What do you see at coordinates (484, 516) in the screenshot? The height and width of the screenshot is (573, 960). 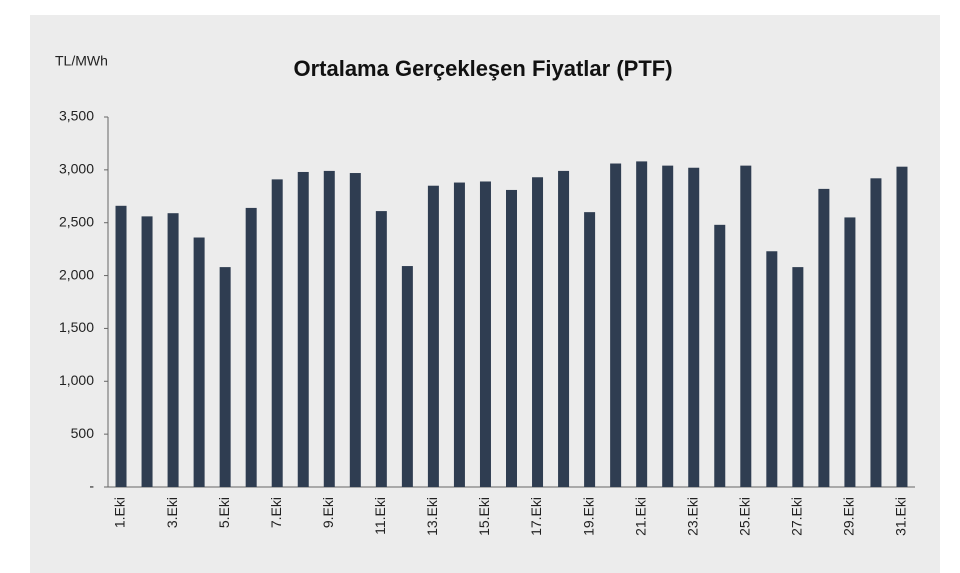 I see `x-tick-label: 15.Eki` at bounding box center [484, 516].